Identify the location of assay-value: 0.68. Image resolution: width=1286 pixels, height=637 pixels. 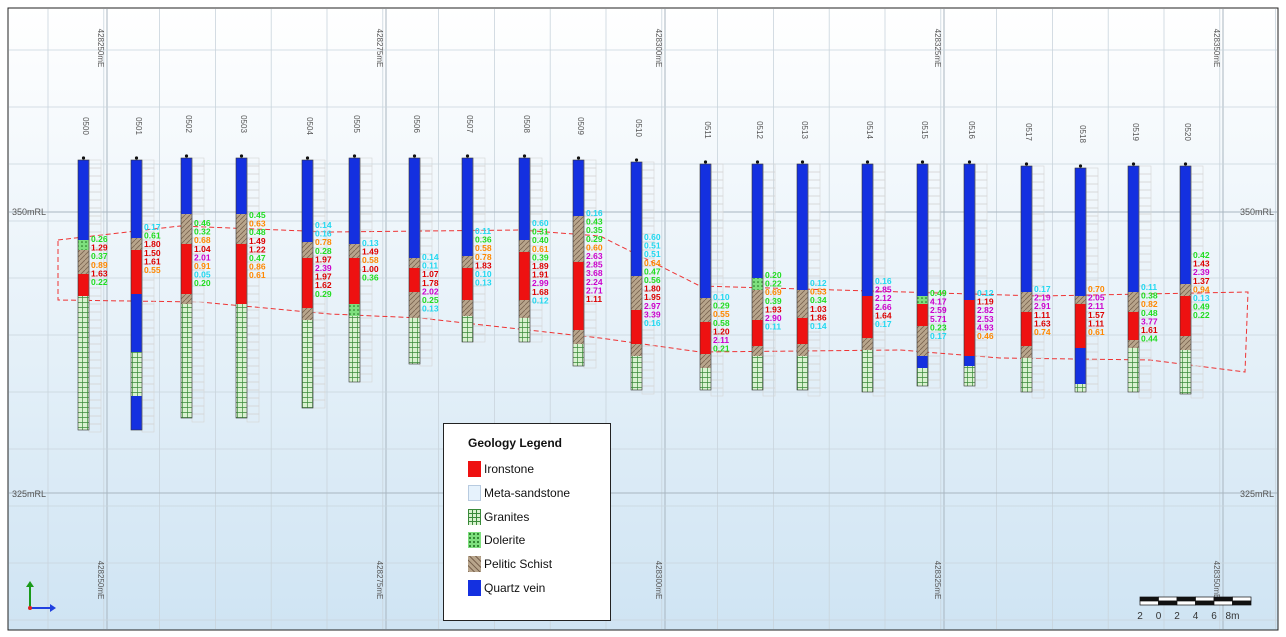
(202, 240).